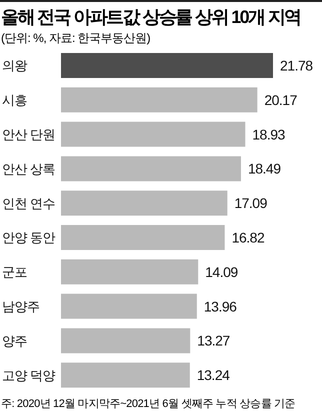 The width and height of the screenshot is (322, 414). I want to click on y-tick-label: 안산 상록, so click(29, 168).